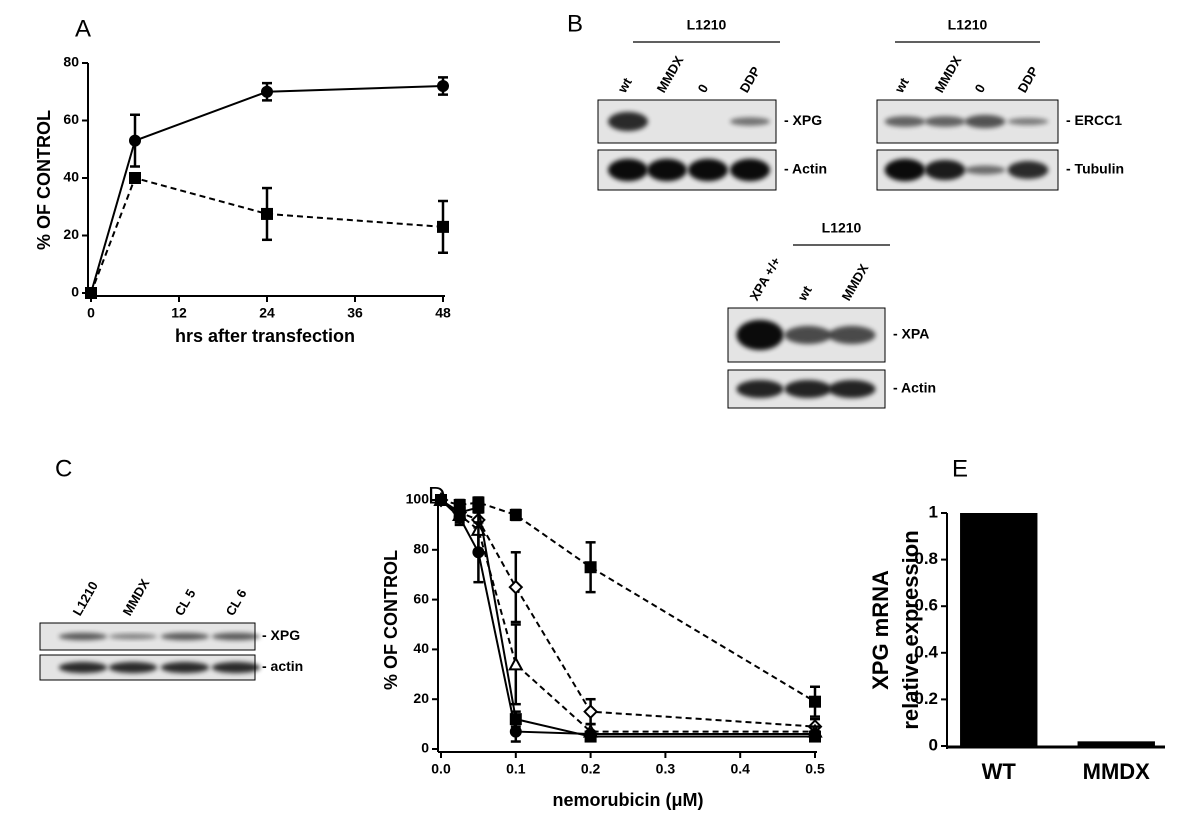 This screenshot has width=1200, height=828. What do you see at coordinates (443, 313) in the screenshot?
I see `x-tick-label: 48` at bounding box center [443, 313].